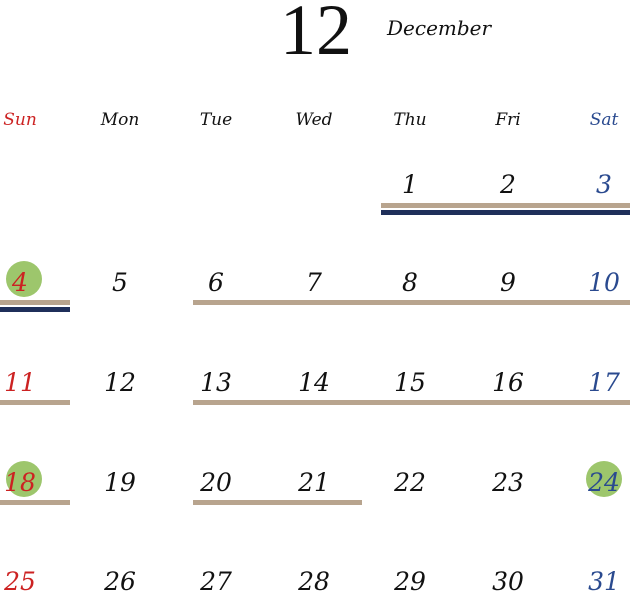 The height and width of the screenshot is (602, 630). What do you see at coordinates (508, 120) in the screenshot?
I see `weekday-fri: Fri` at bounding box center [508, 120].